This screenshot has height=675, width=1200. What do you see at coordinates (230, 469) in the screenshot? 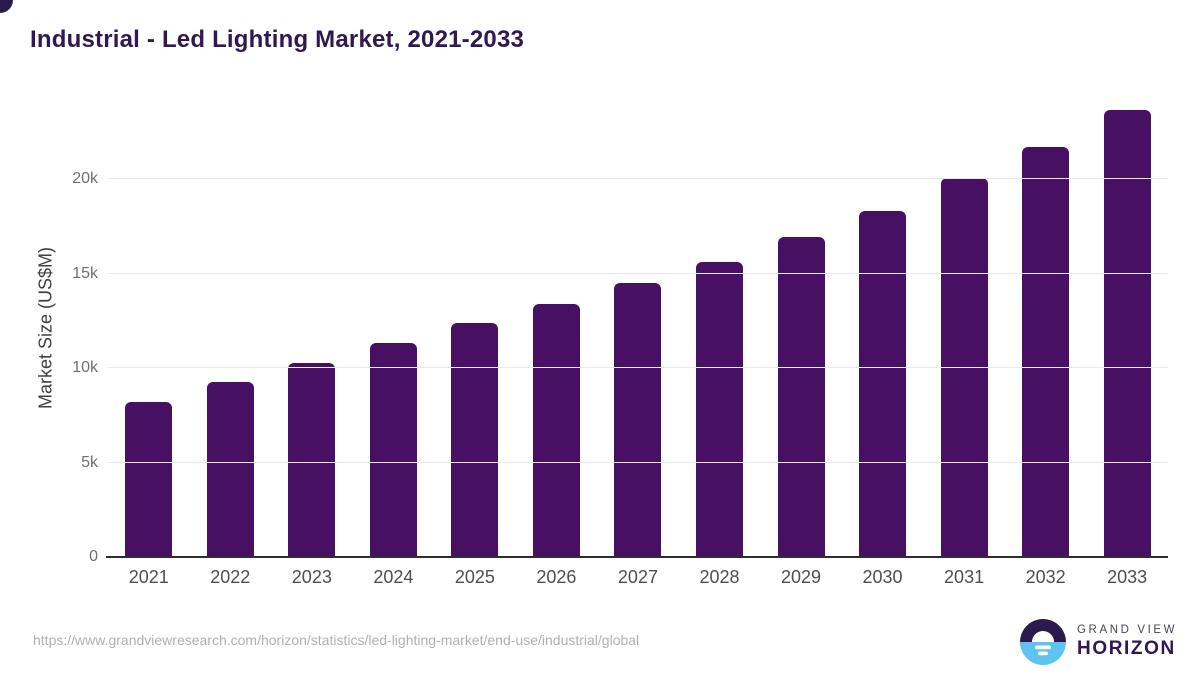
I see `bar-2022` at bounding box center [230, 469].